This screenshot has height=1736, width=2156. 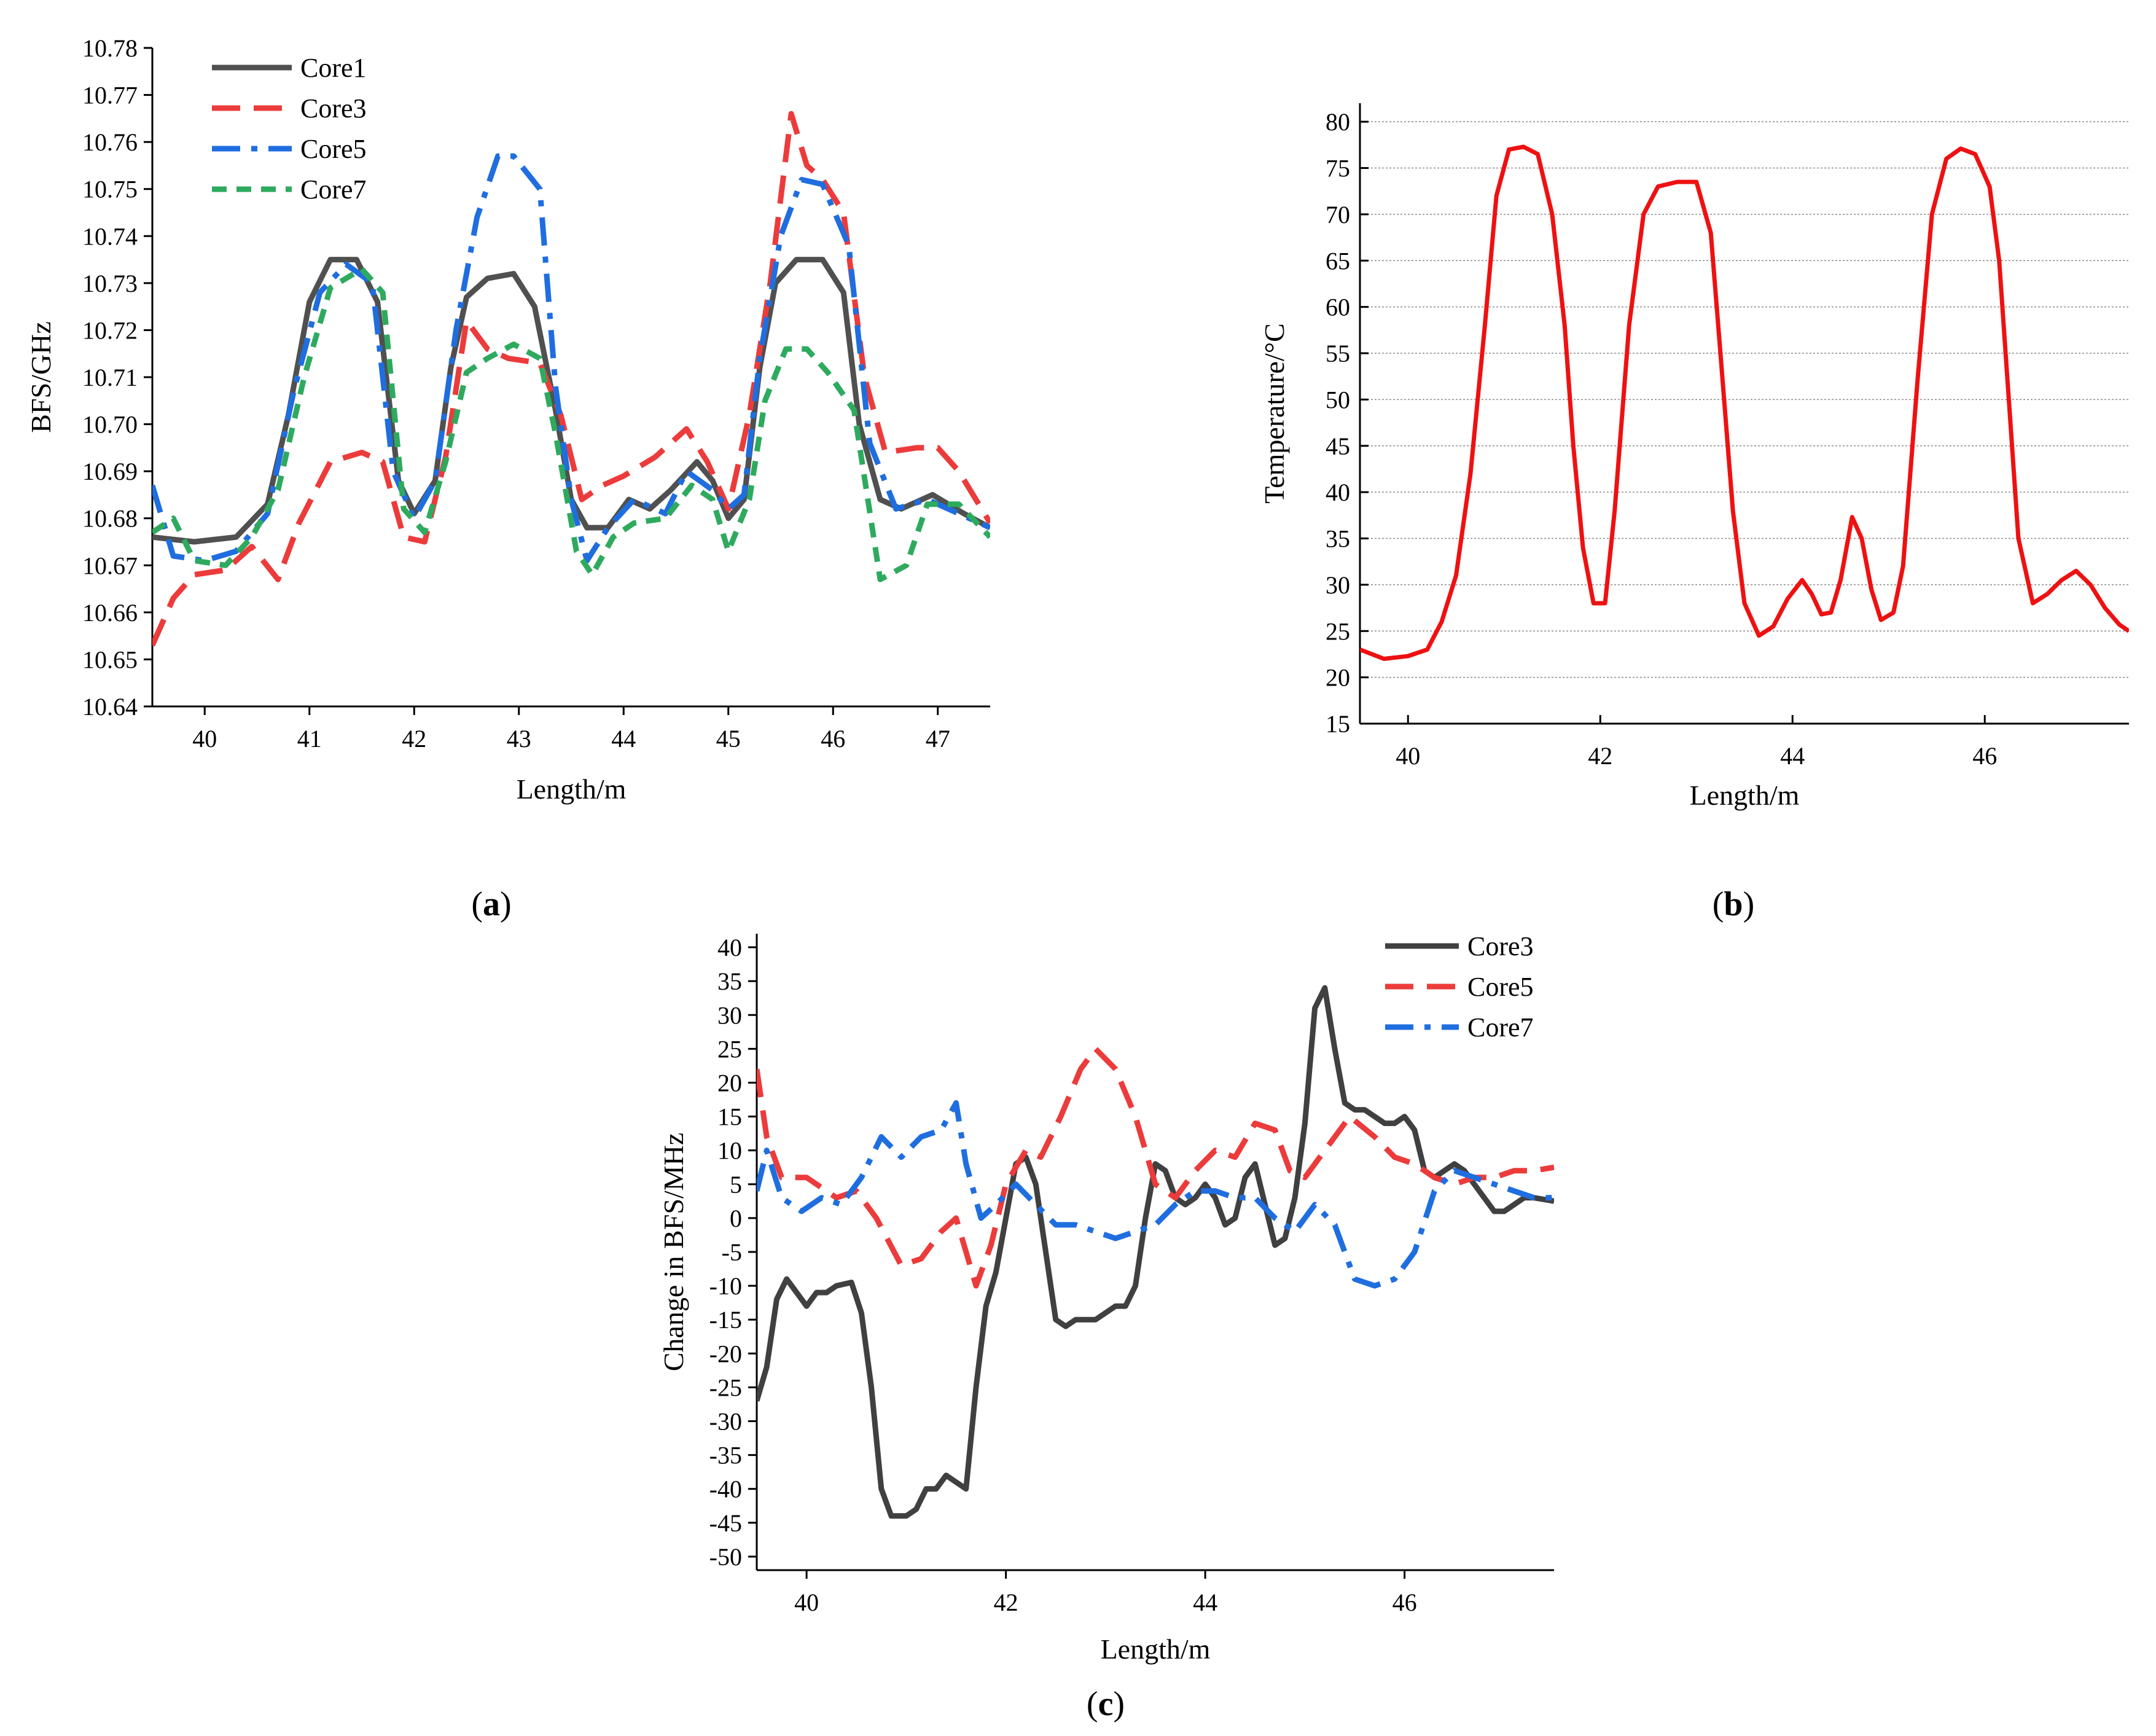 I want to click on y-tick-label: 80, so click(x=1338, y=122).